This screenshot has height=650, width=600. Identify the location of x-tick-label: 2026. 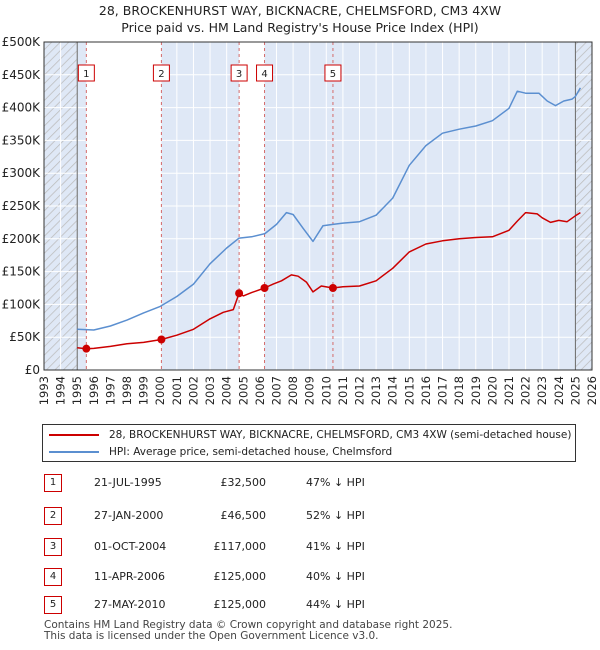
(592, 390).